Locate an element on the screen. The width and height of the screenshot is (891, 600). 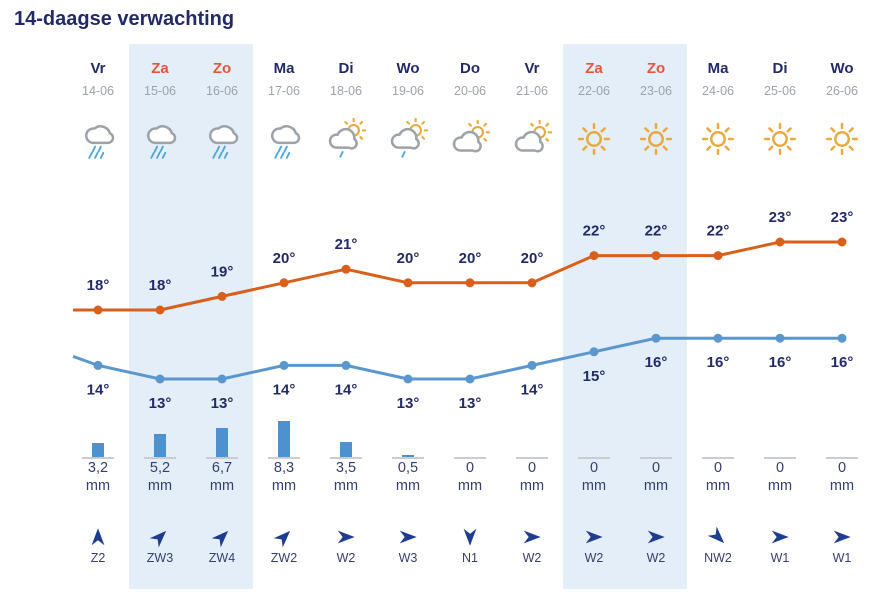
wind-label: ZW3 is located at coordinates (160, 558).